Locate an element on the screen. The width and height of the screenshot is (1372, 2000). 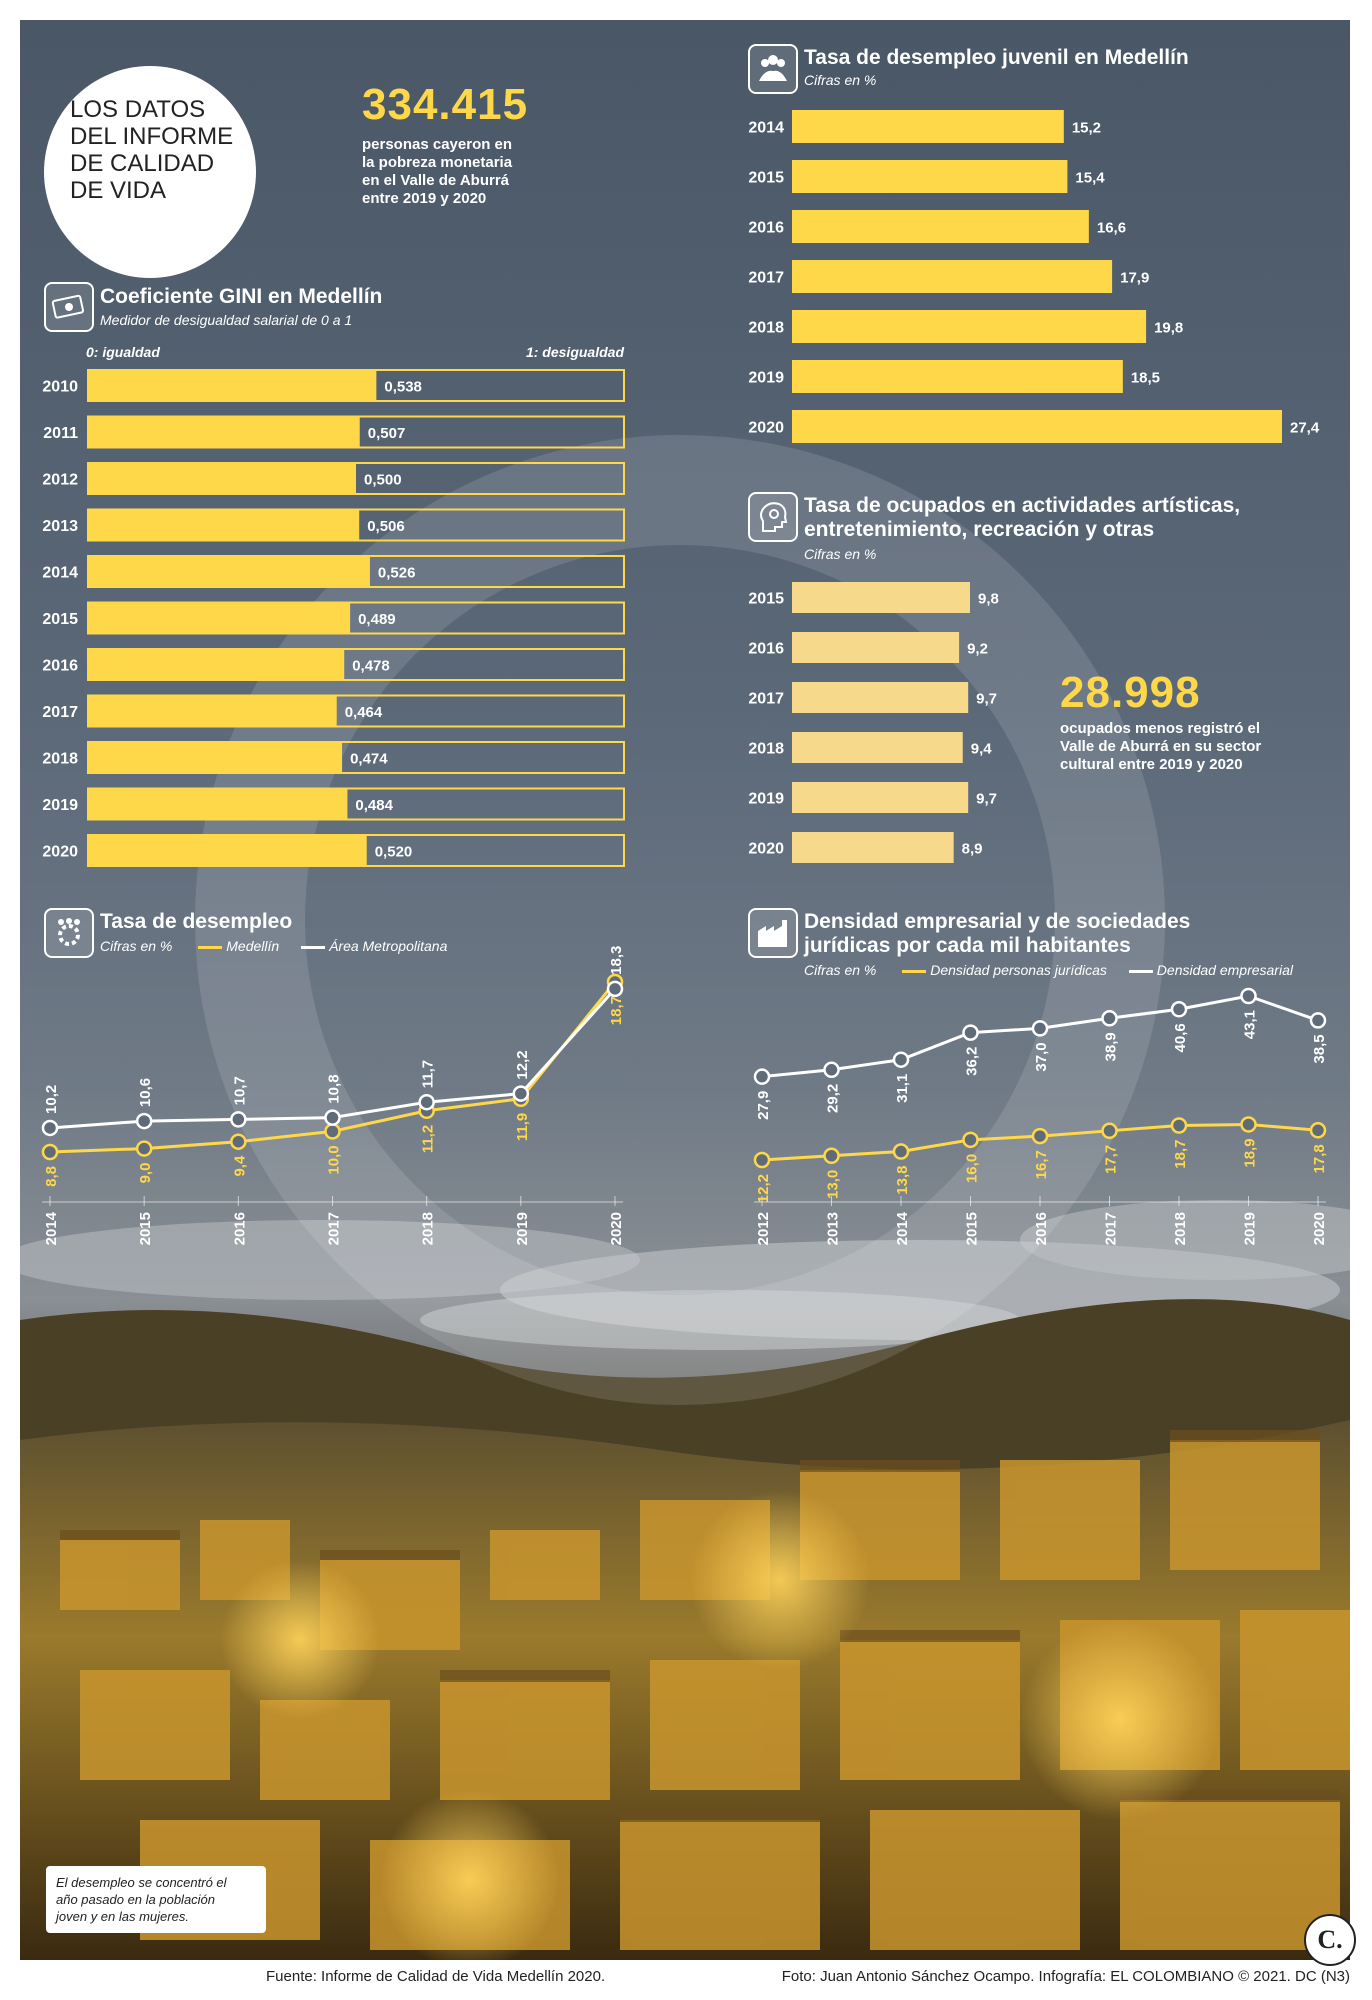
photo-note-line: joven y en las mujeres. is located at coordinates (122, 1916).